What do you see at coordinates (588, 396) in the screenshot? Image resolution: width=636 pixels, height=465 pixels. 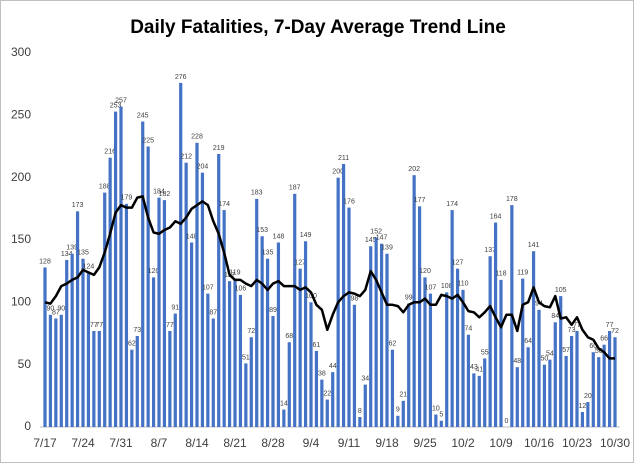 I see `value-label: 20` at bounding box center [588, 396].